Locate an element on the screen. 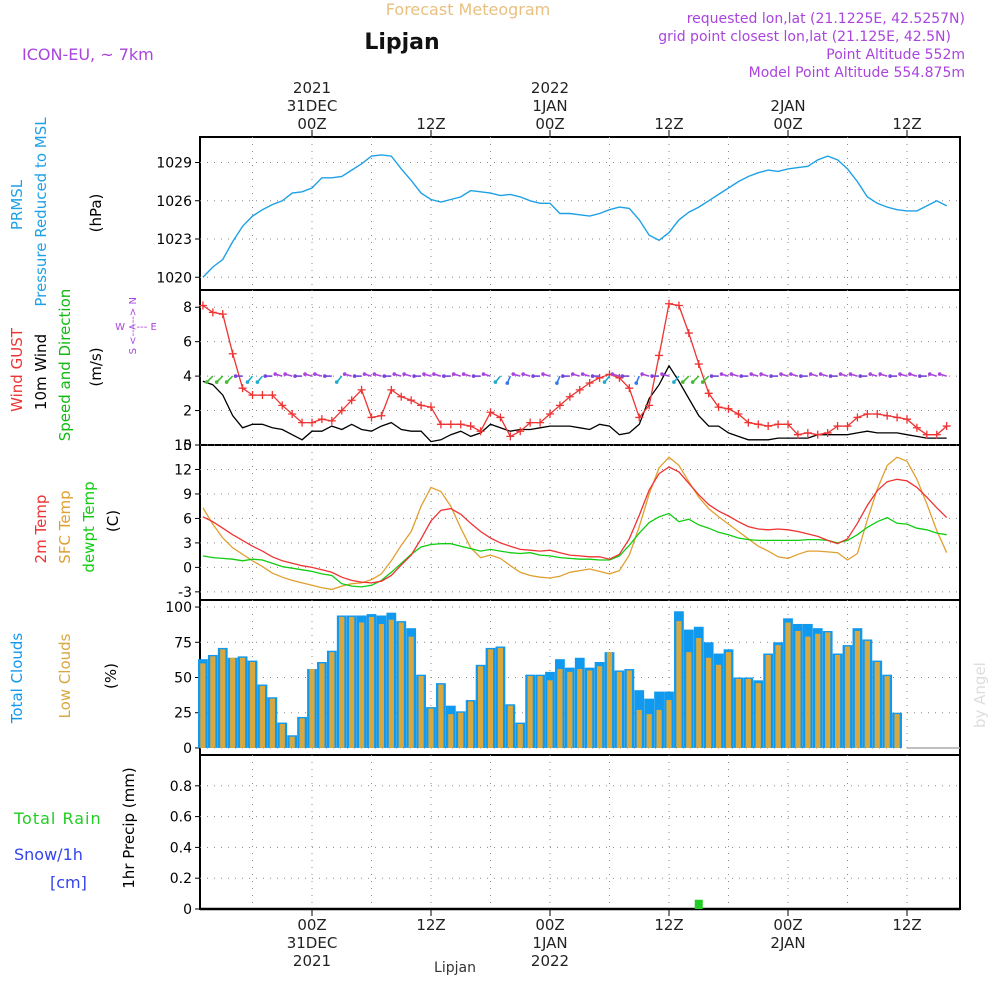  top-time-label: 00Z is located at coordinates (787, 124).